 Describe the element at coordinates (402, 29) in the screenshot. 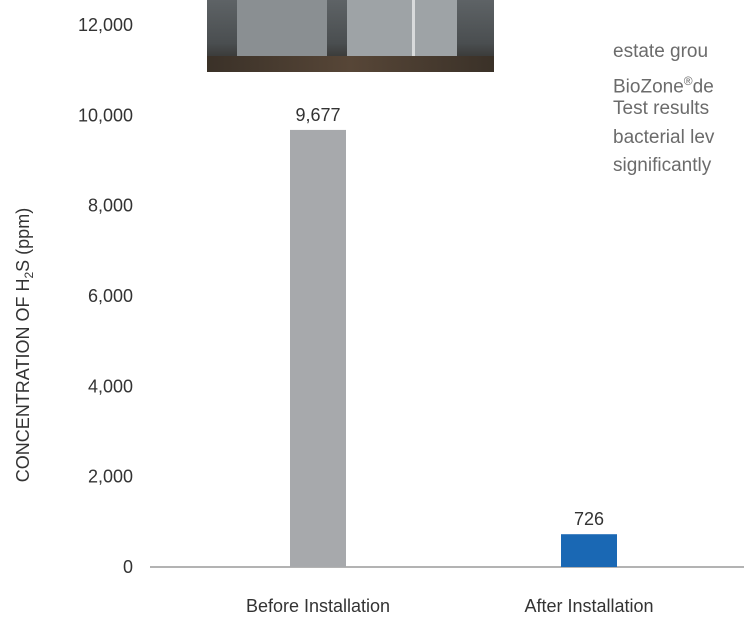

I see `photo-wall-right` at that location.